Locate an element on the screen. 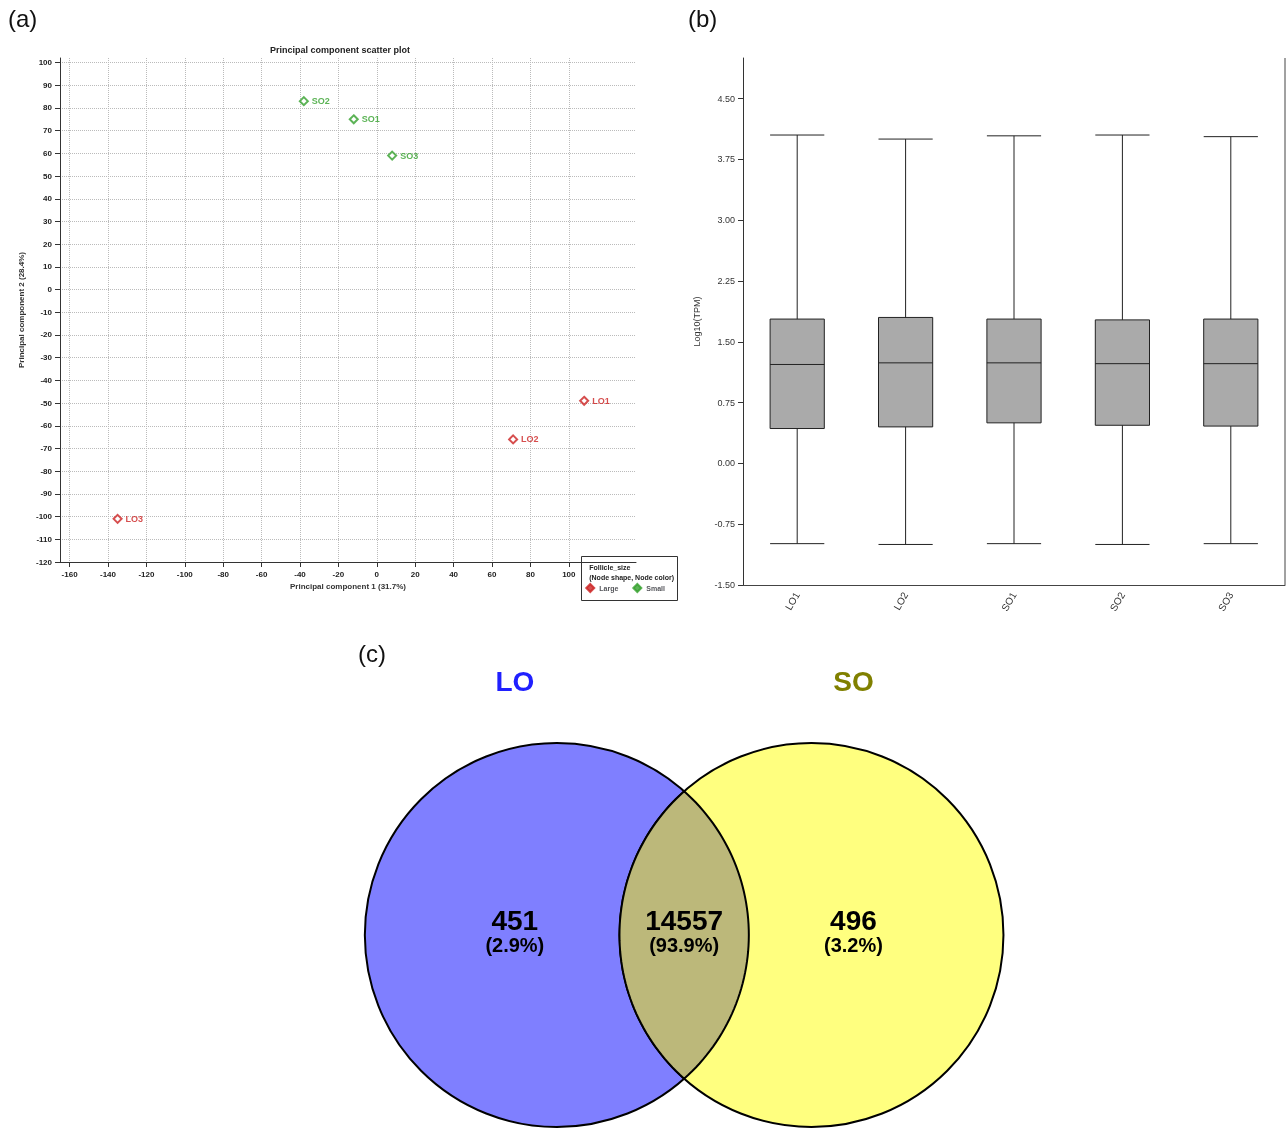  x-tick-label: 0 is located at coordinates (377, 574).